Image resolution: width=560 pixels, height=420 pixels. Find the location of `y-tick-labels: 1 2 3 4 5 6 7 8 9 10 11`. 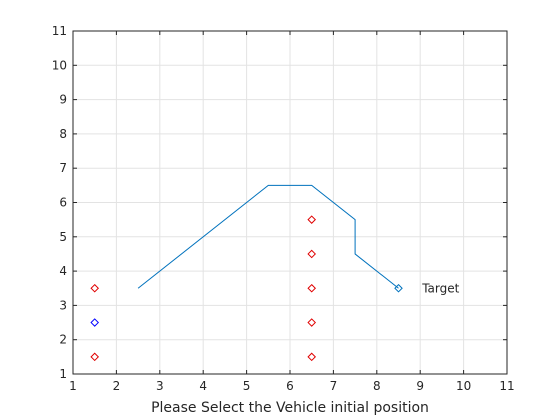

y-tick-labels: 1 2 3 4 5 6 7 8 9 10 11 is located at coordinates (59, 202).